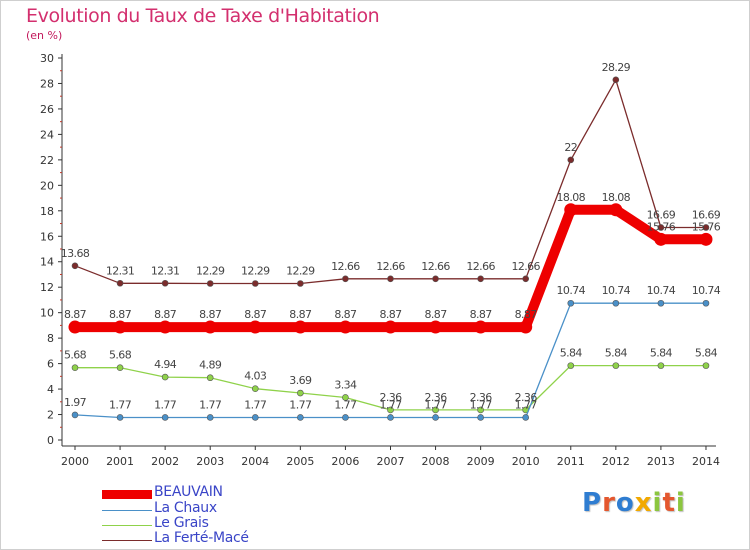  I want to click on data-label-le-grais: 4.94, so click(165, 364).